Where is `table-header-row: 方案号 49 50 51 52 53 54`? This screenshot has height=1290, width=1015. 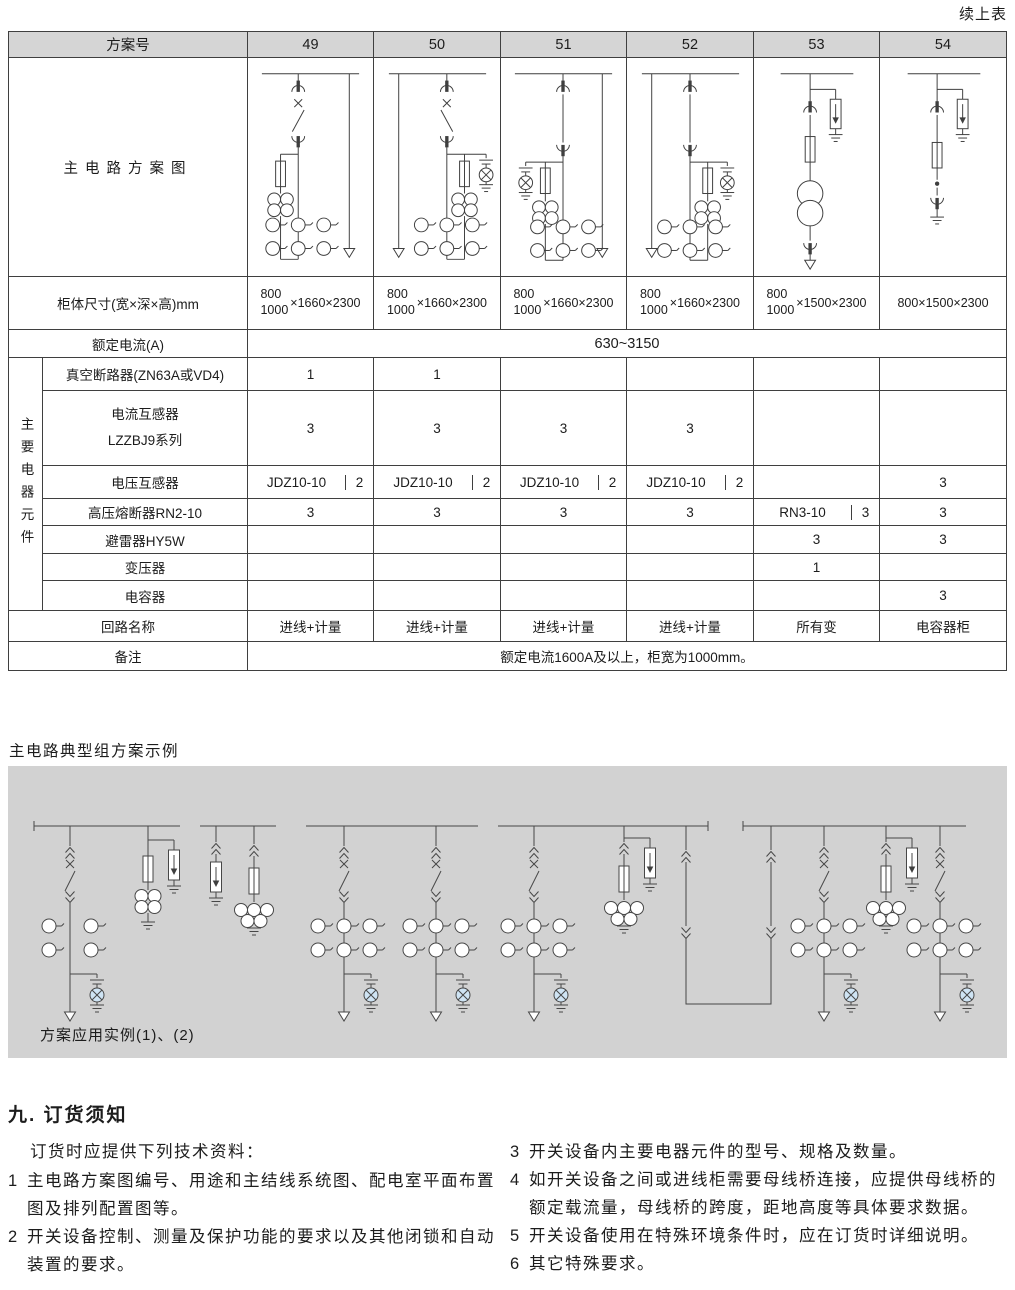
table-header-row: 方案号 49 50 51 52 53 54 is located at coordinates (507, 44).